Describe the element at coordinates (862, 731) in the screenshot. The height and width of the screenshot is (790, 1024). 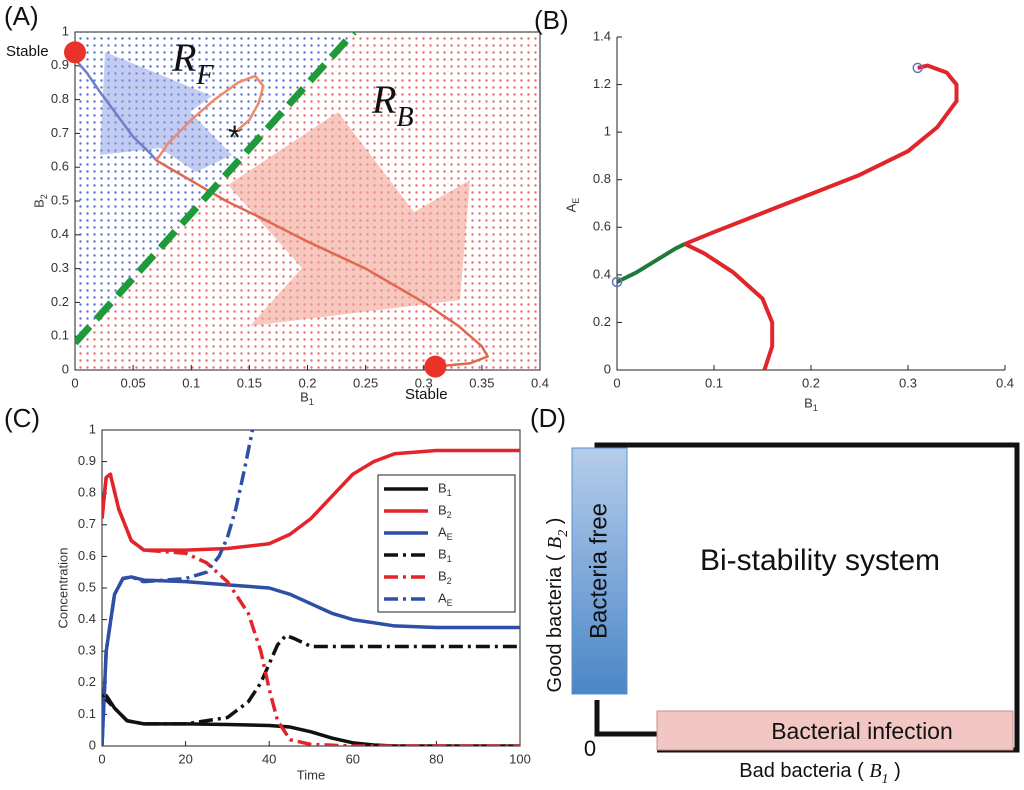
I see `region-label: Bacterial infection` at that location.